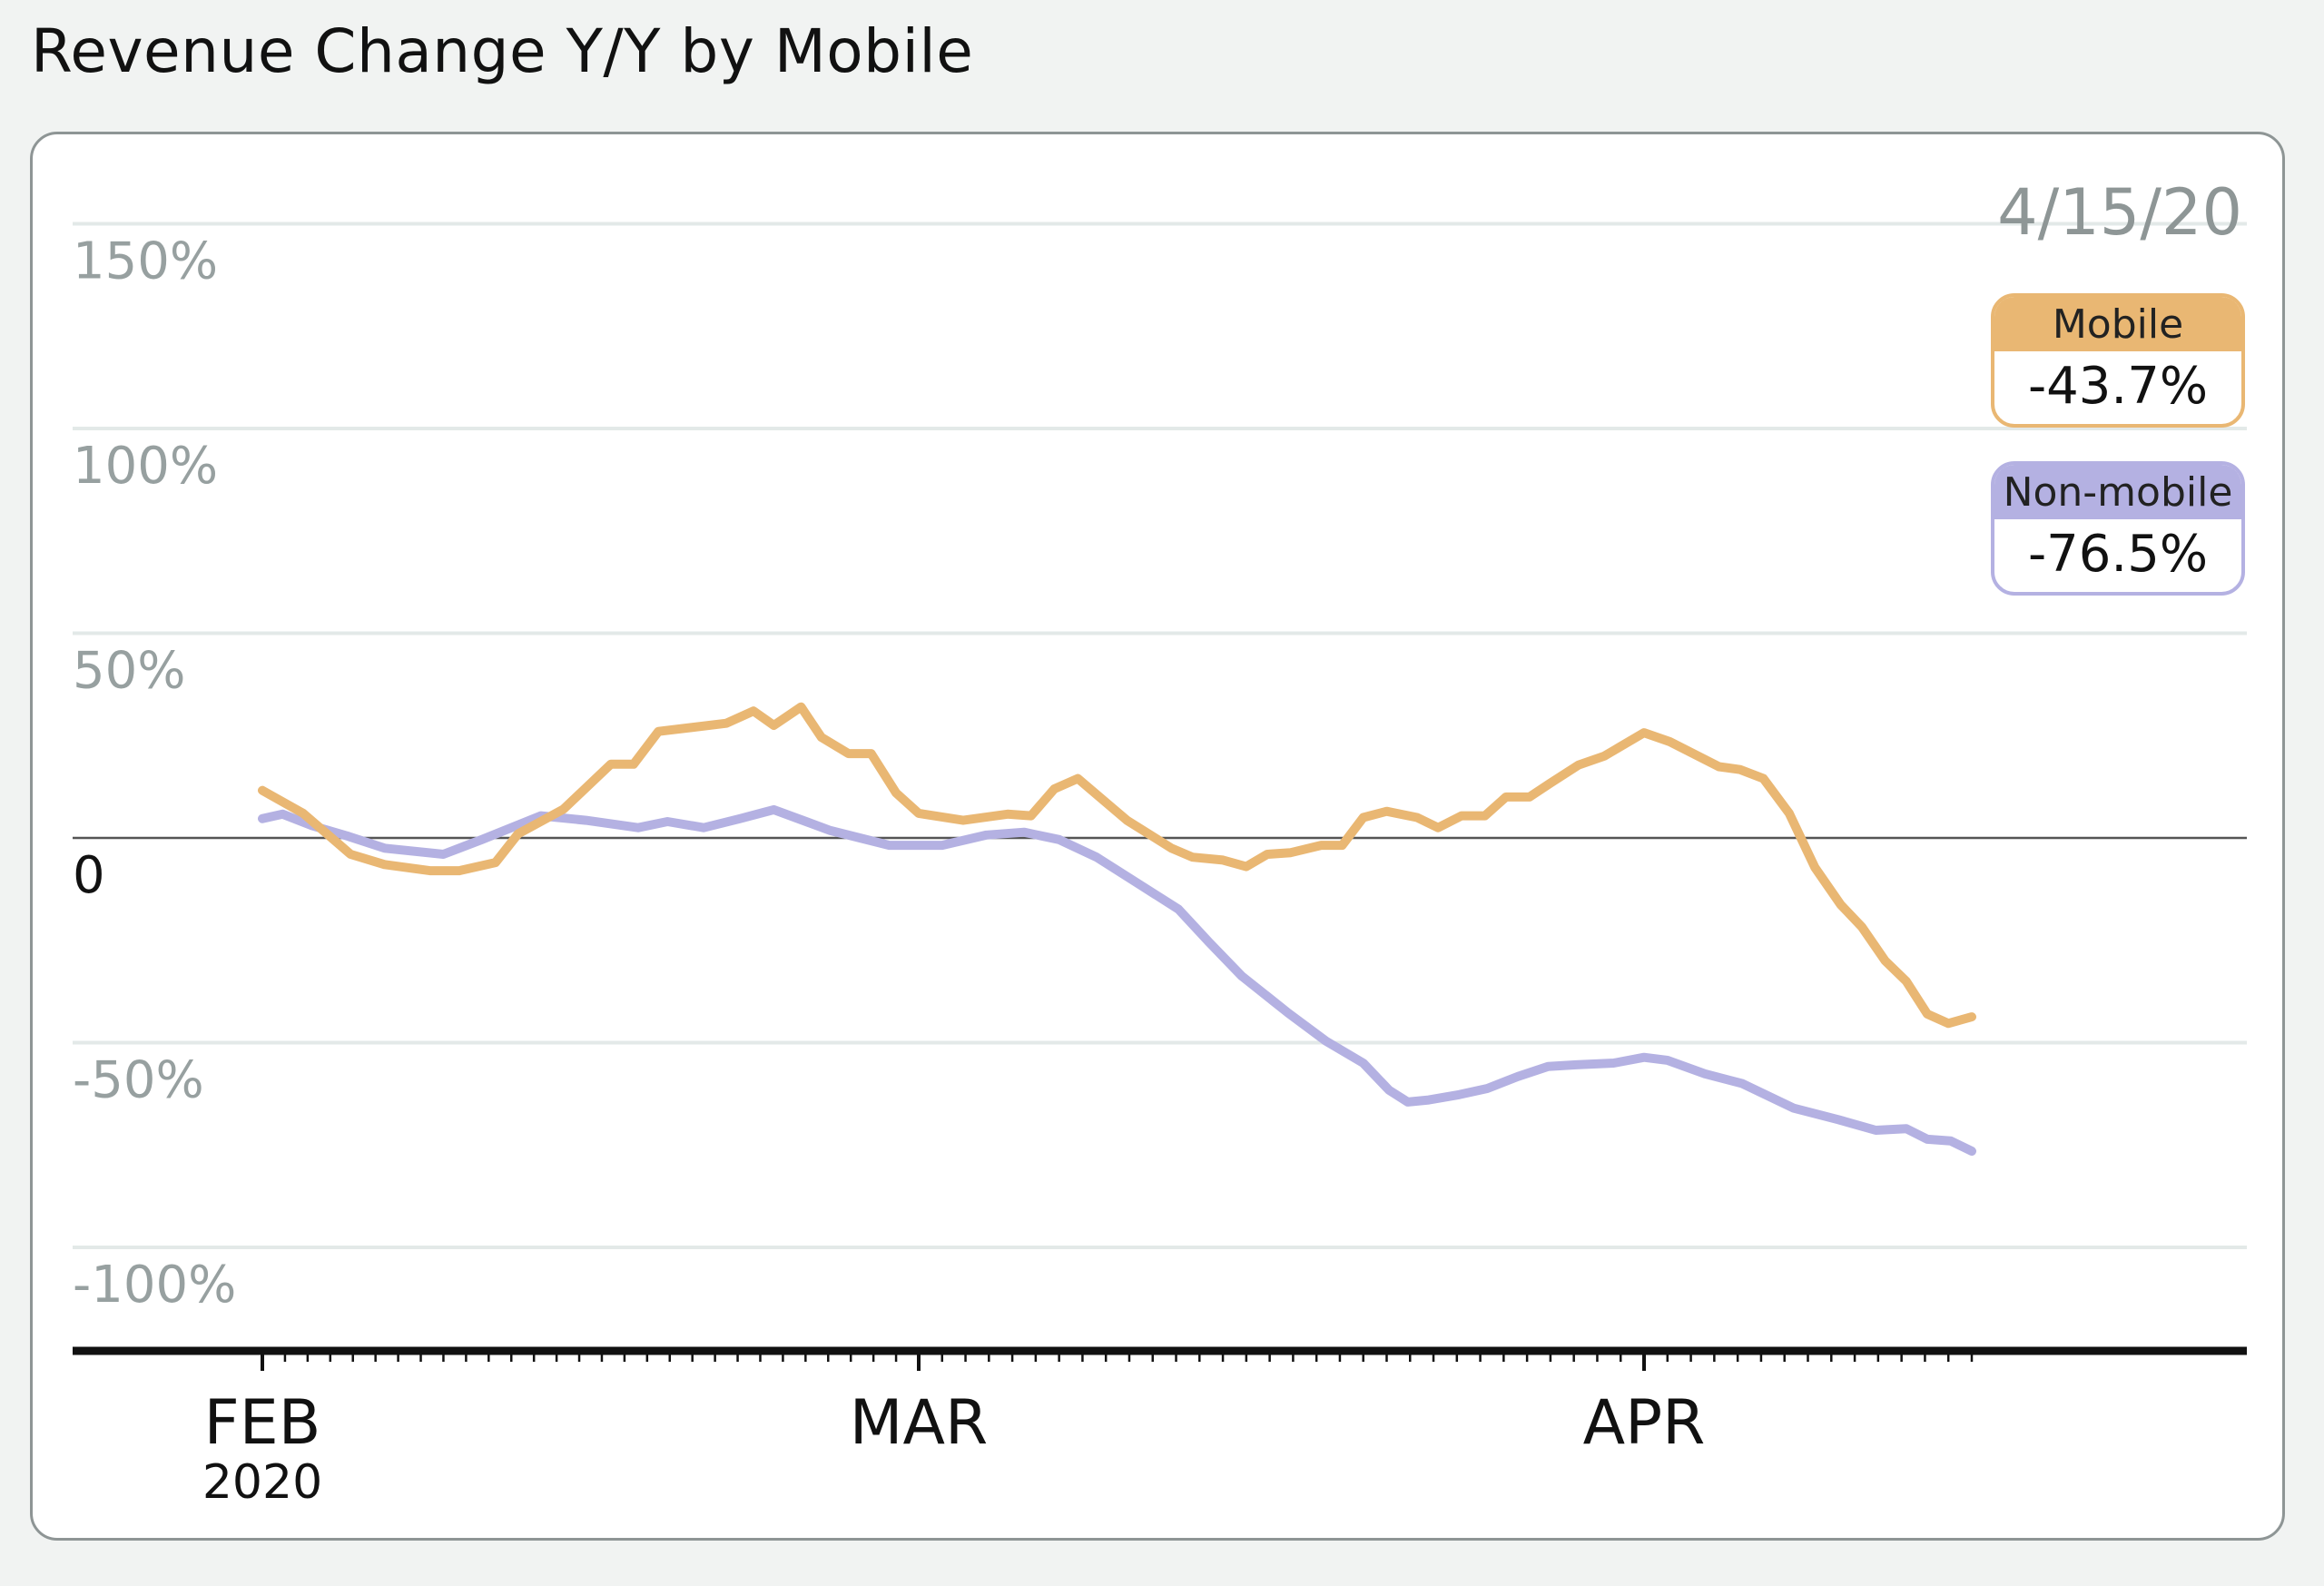 The height and width of the screenshot is (1586, 2324). I want to click on legend-mobile-name: Mobile, so click(2117, 324).